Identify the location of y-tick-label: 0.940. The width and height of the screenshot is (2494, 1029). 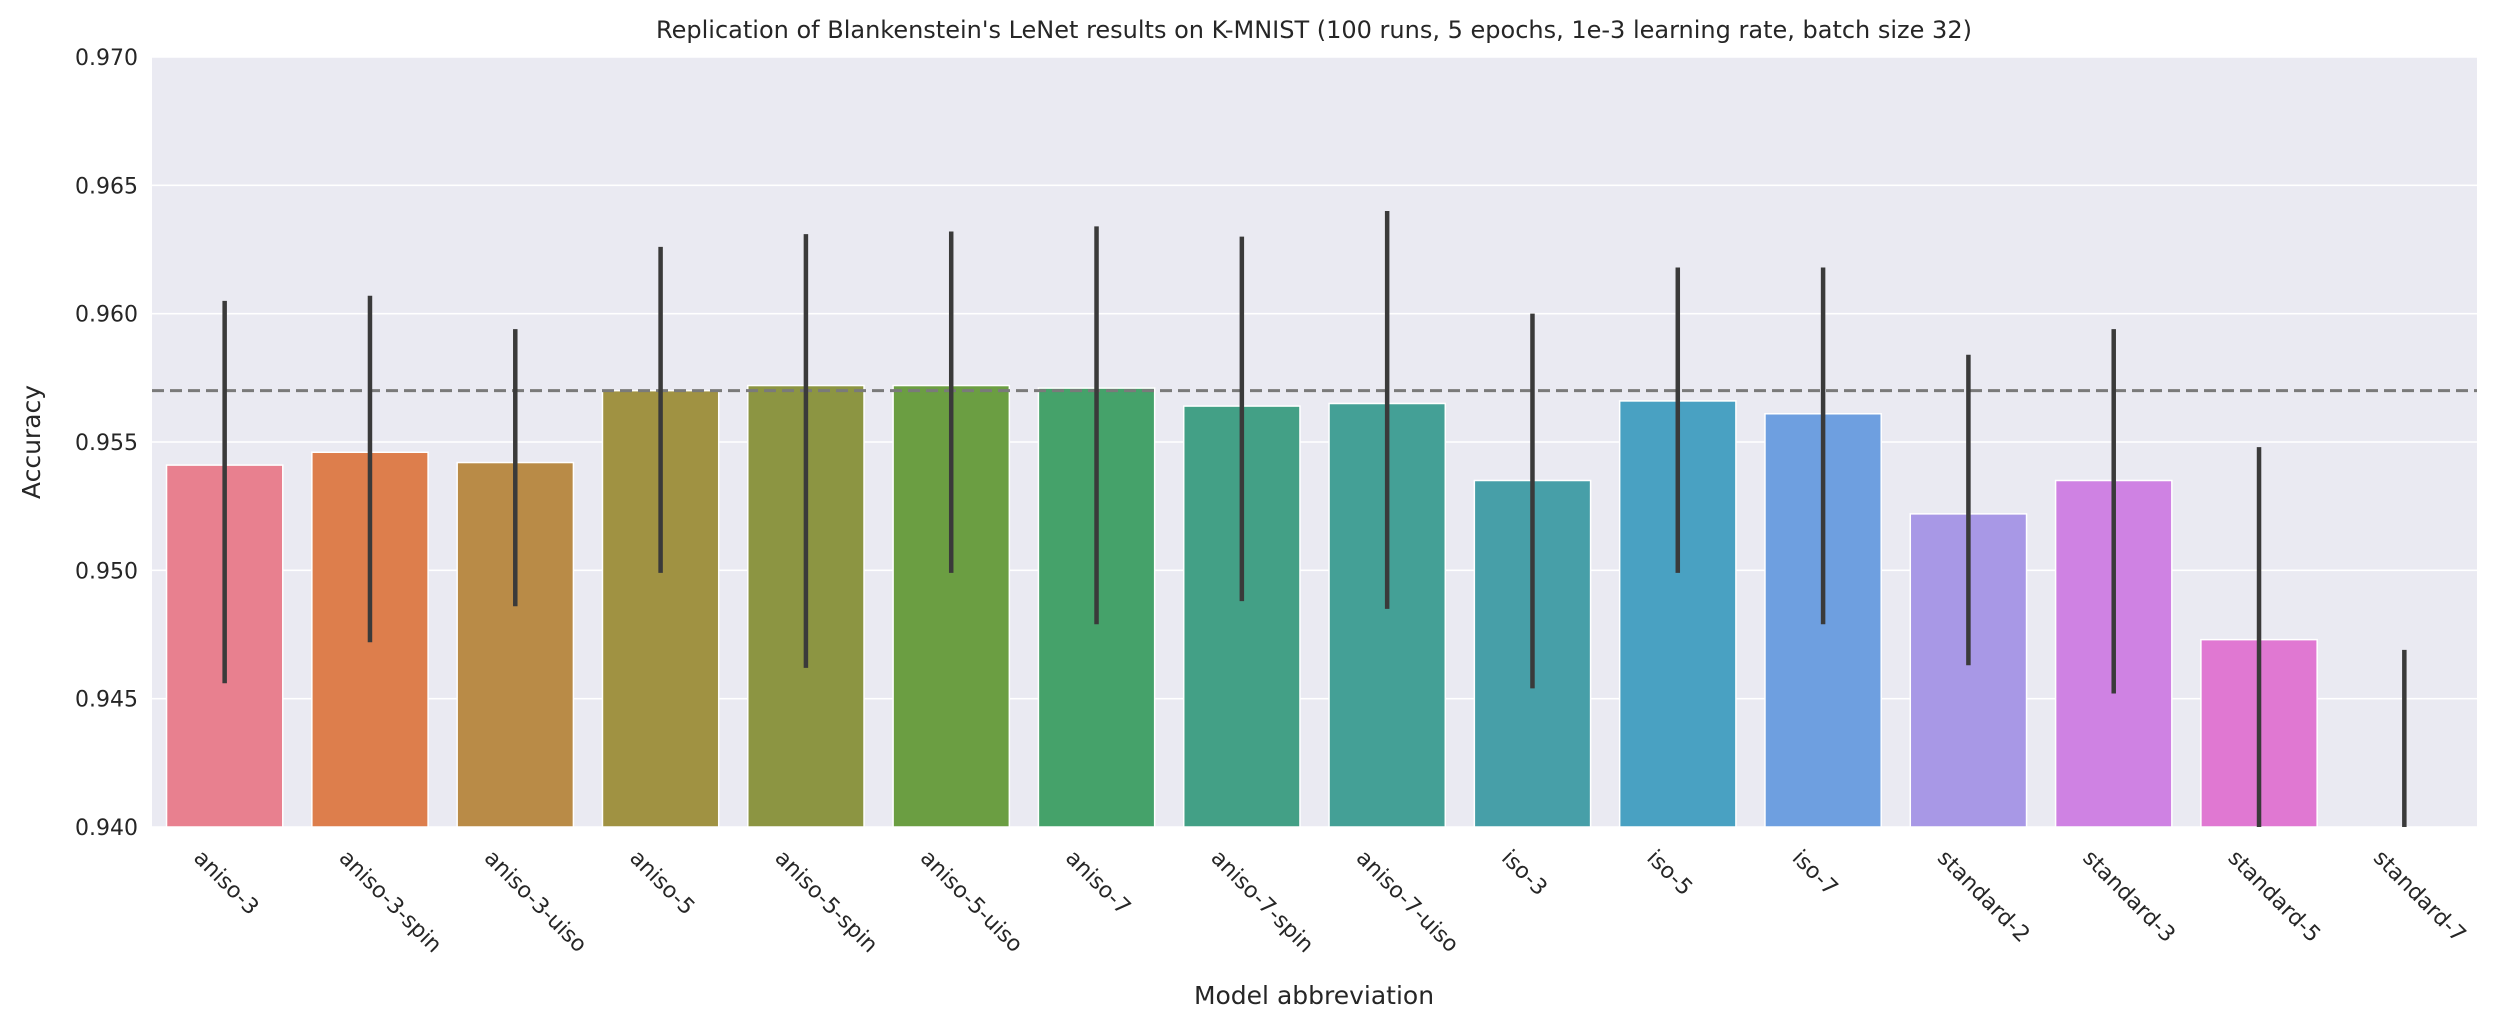
(106, 828).